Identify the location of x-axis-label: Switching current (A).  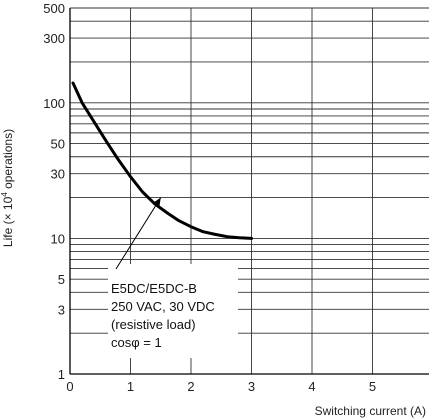
(370, 411).